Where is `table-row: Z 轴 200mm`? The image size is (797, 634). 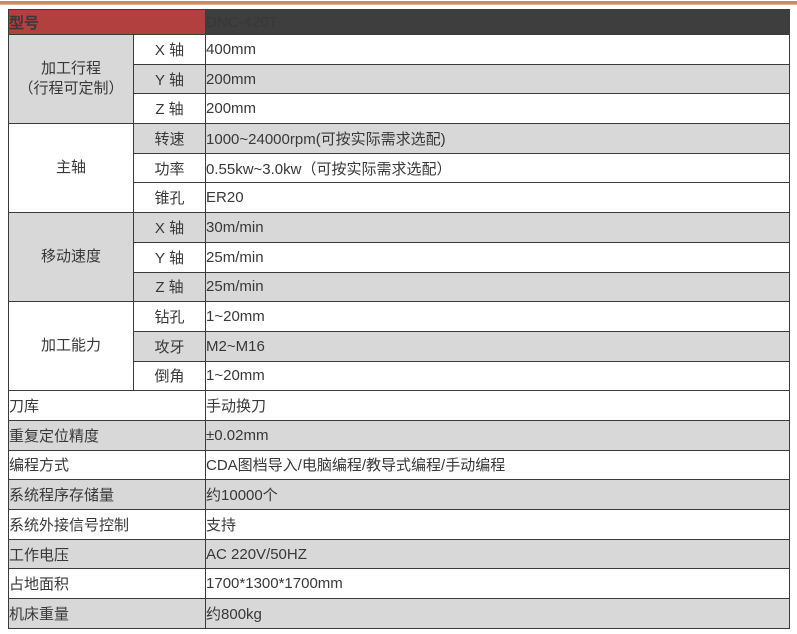 table-row: Z 轴 200mm is located at coordinates (400, 109).